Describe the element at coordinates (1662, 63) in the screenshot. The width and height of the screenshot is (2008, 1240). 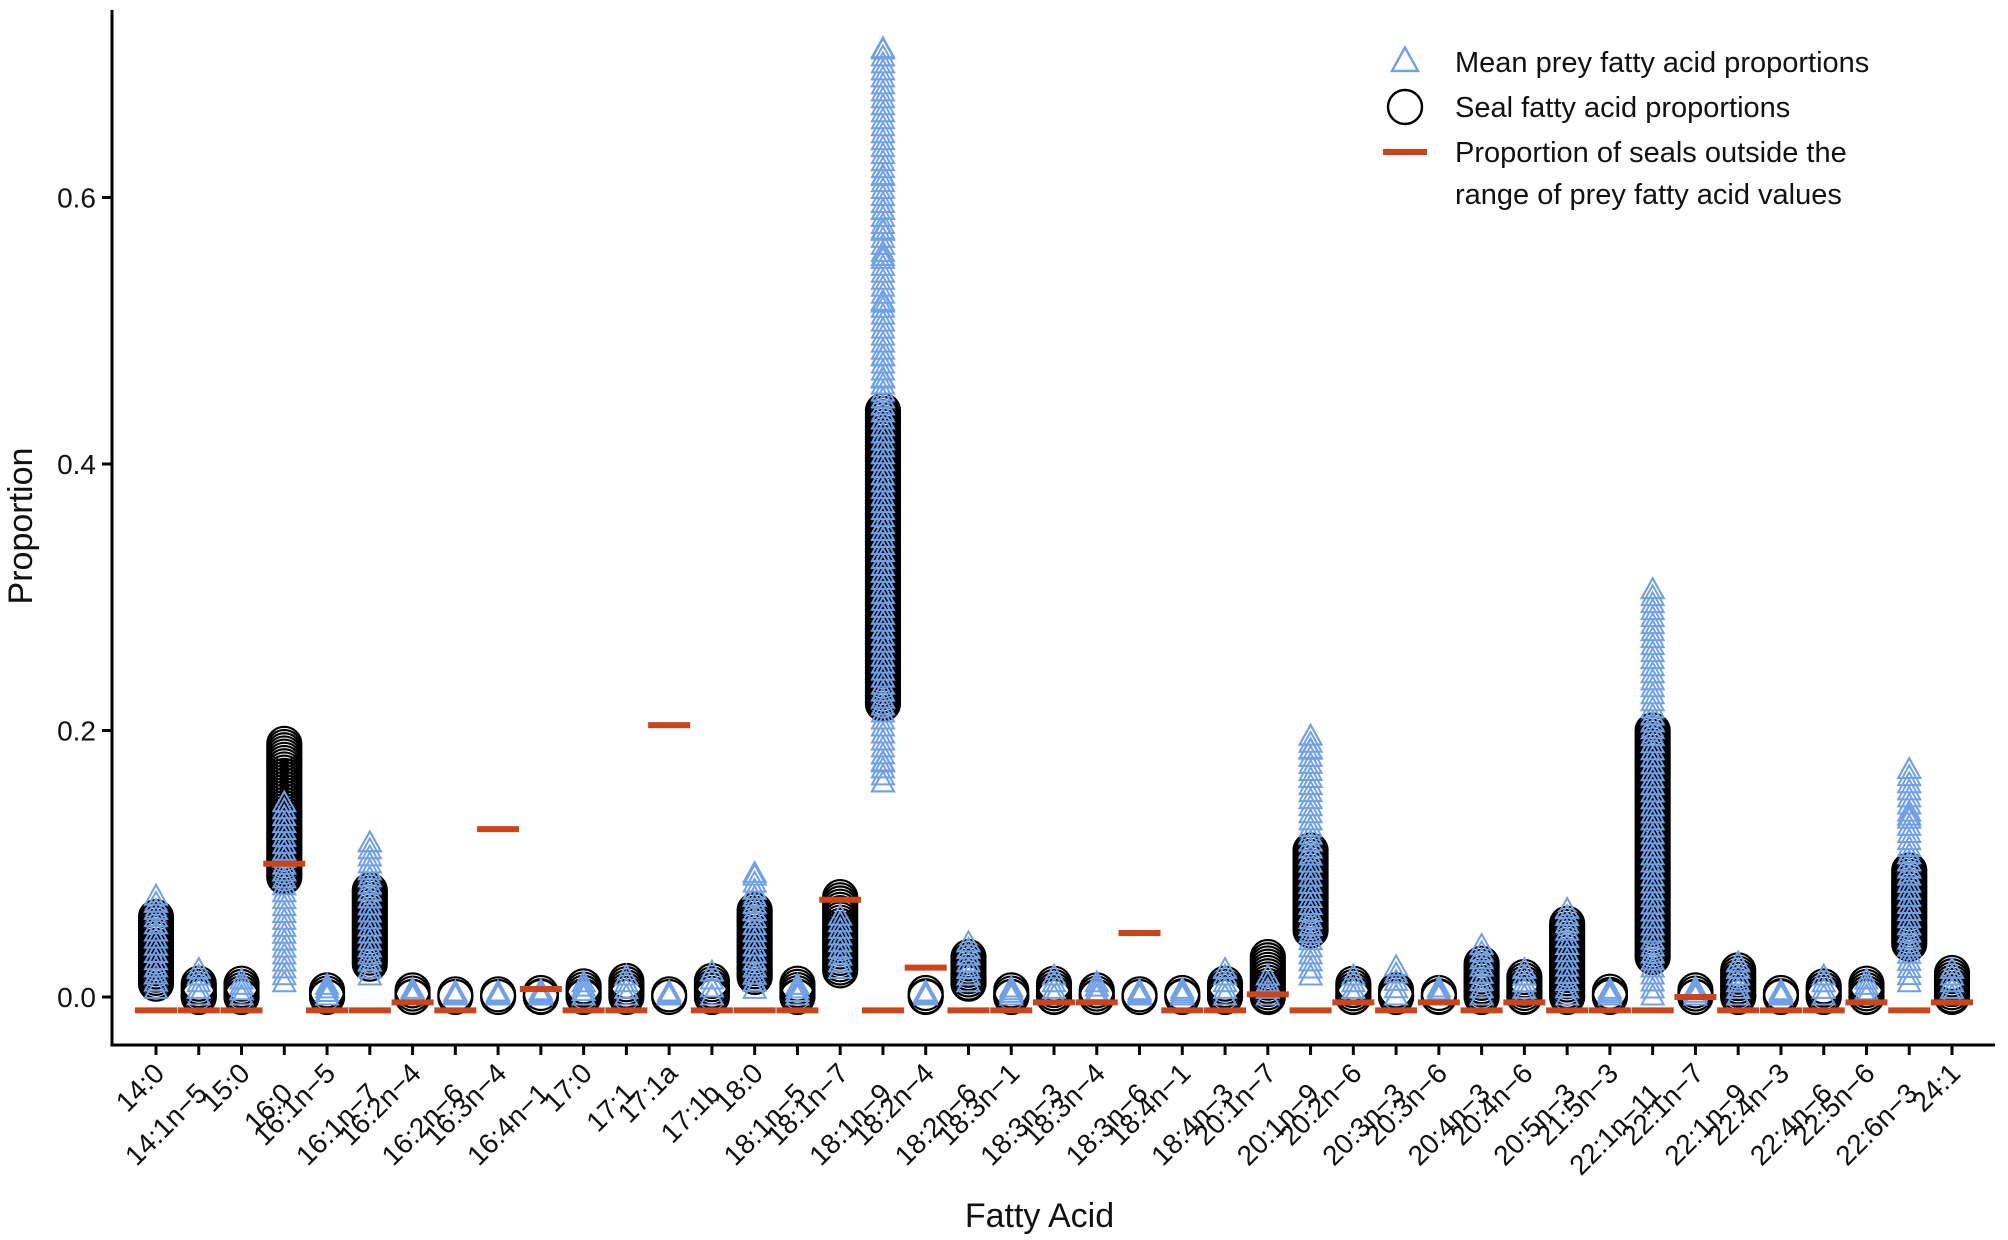
I see `legend-label: Mean prey fatty acid proportions` at that location.